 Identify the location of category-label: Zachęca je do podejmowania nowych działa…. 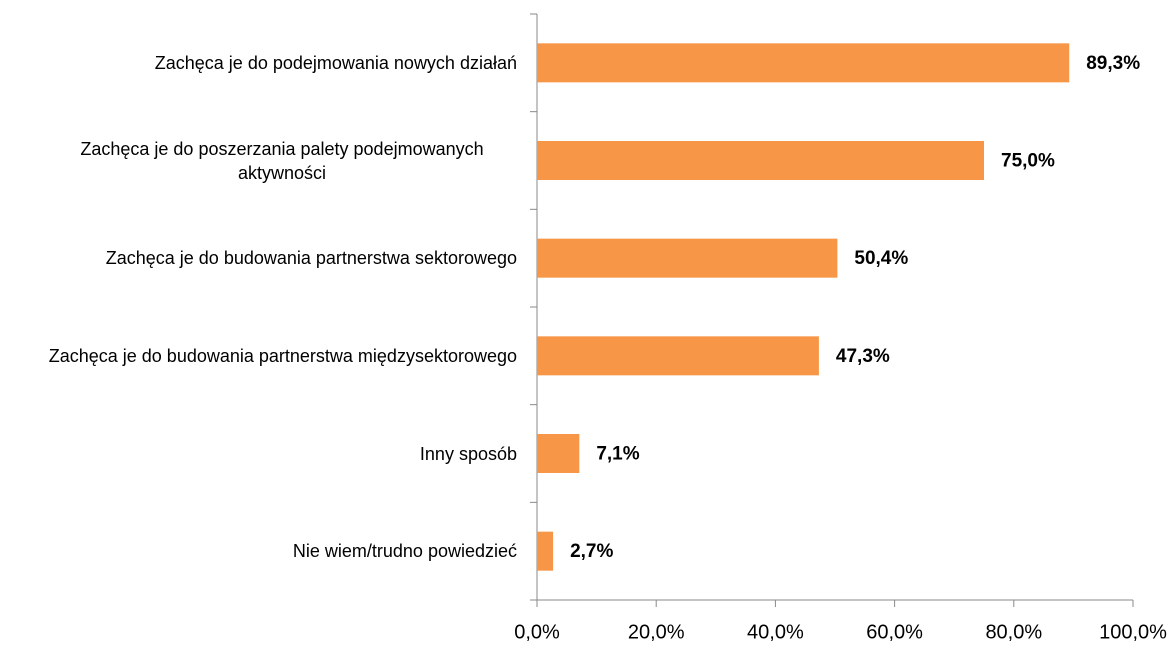
(335, 62).